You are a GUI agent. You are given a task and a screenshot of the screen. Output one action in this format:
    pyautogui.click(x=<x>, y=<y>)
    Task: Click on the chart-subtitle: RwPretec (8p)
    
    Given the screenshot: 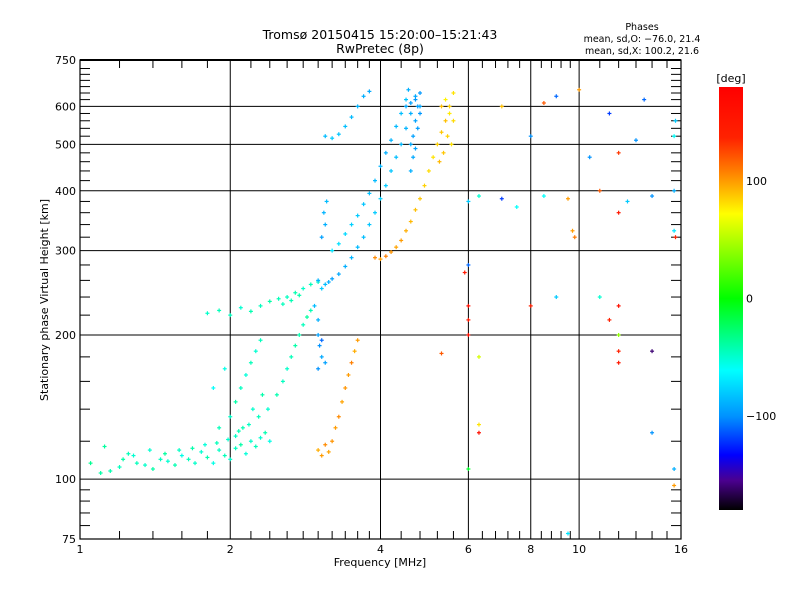 What is the action you would take?
    pyautogui.click(x=380, y=48)
    